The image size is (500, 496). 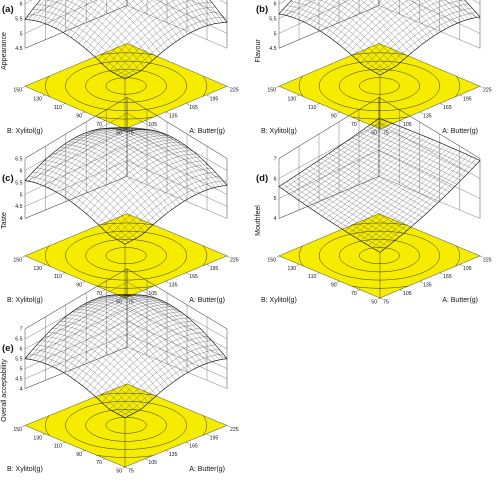 What do you see at coordinates (152, 294) in the screenshot?
I see `x-tick-label: 105` at bounding box center [152, 294].